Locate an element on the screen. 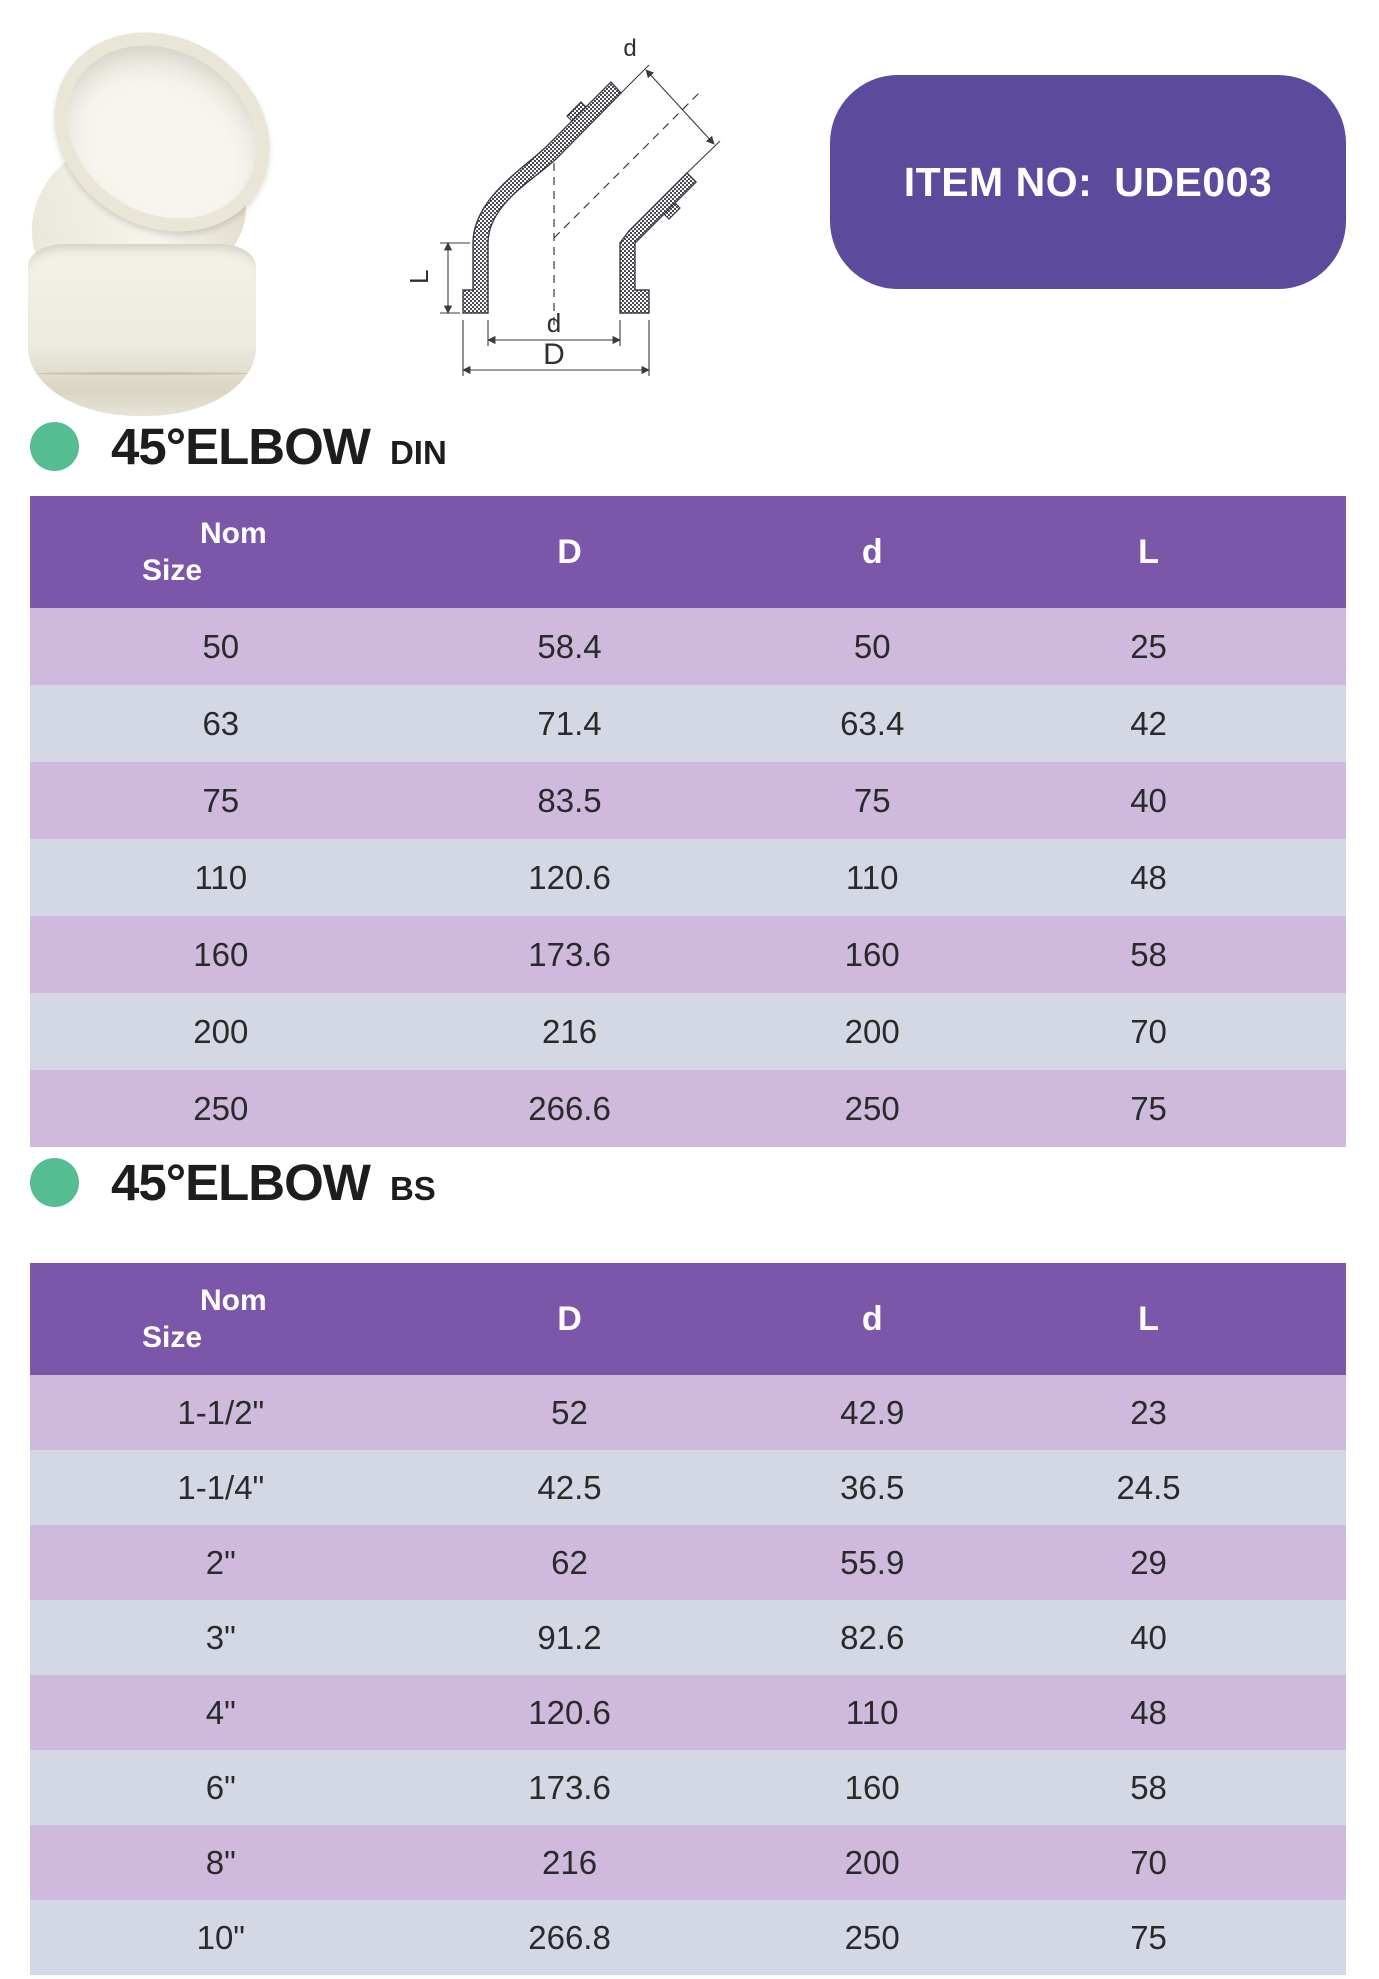 The height and width of the screenshot is (1979, 1379). table-cell: 58.4 is located at coordinates (569, 646).